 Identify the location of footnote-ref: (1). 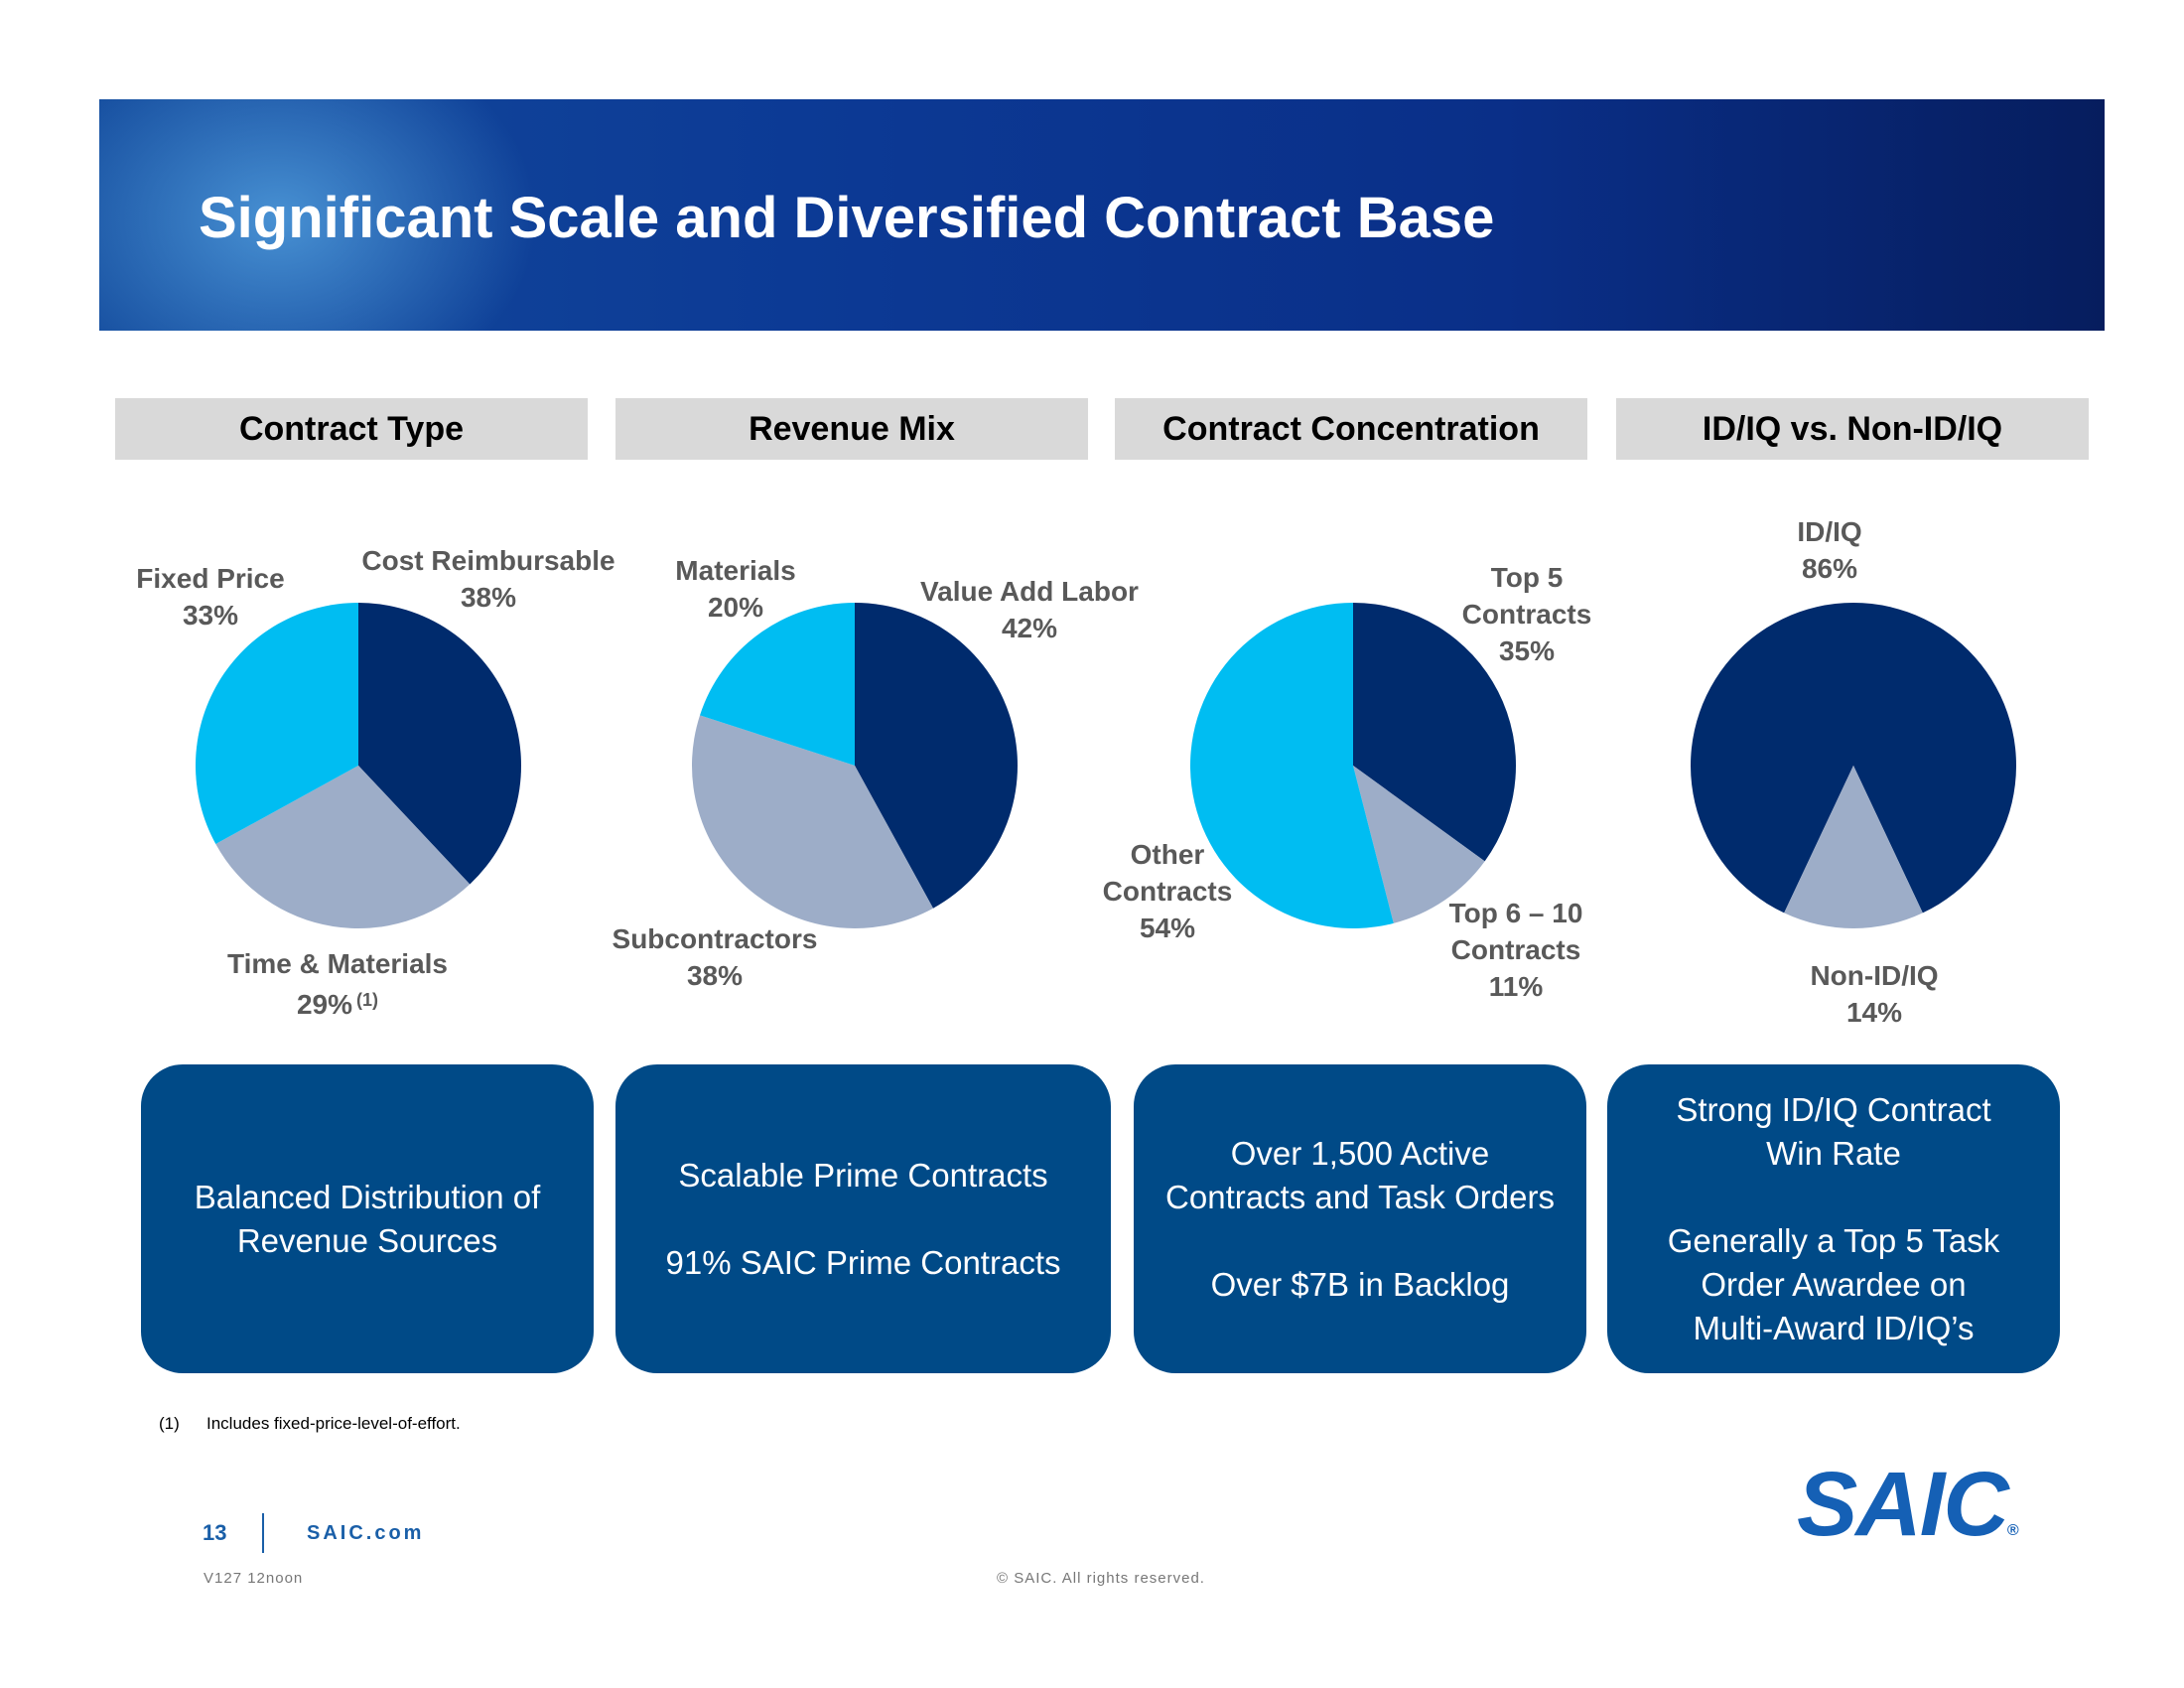
(367, 1000).